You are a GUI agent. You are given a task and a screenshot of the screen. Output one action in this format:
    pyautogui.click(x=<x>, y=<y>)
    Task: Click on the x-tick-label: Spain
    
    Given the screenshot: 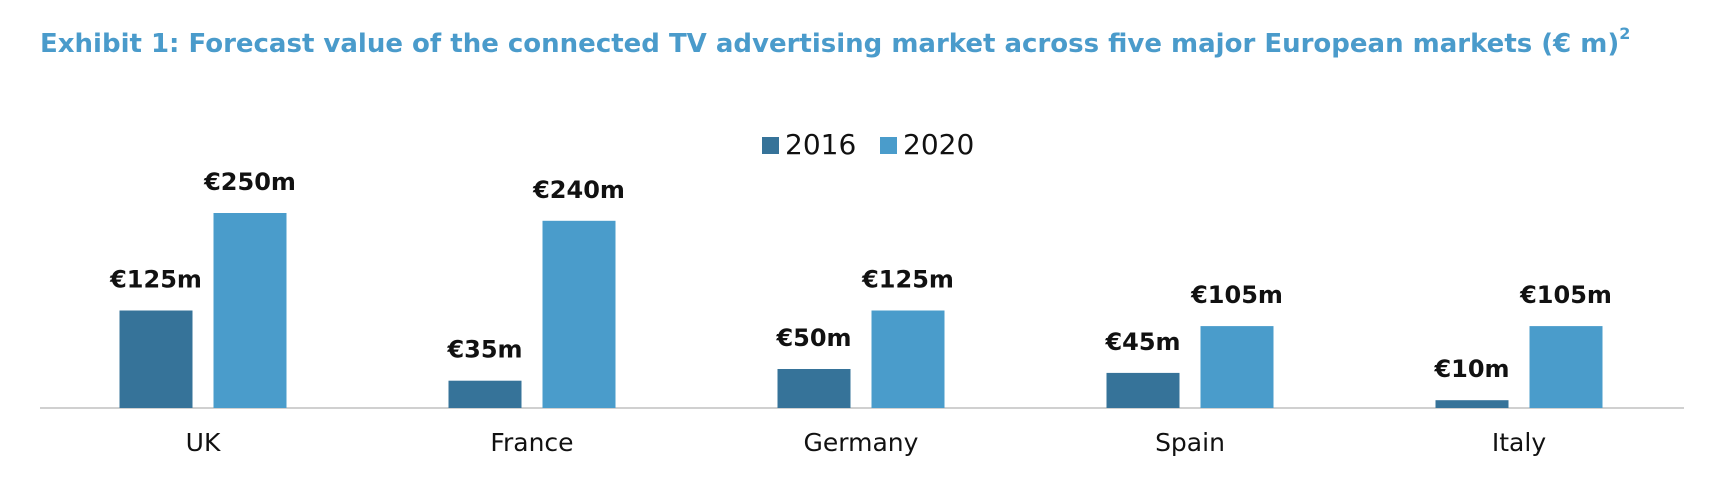 What is the action you would take?
    pyautogui.click(x=1190, y=442)
    